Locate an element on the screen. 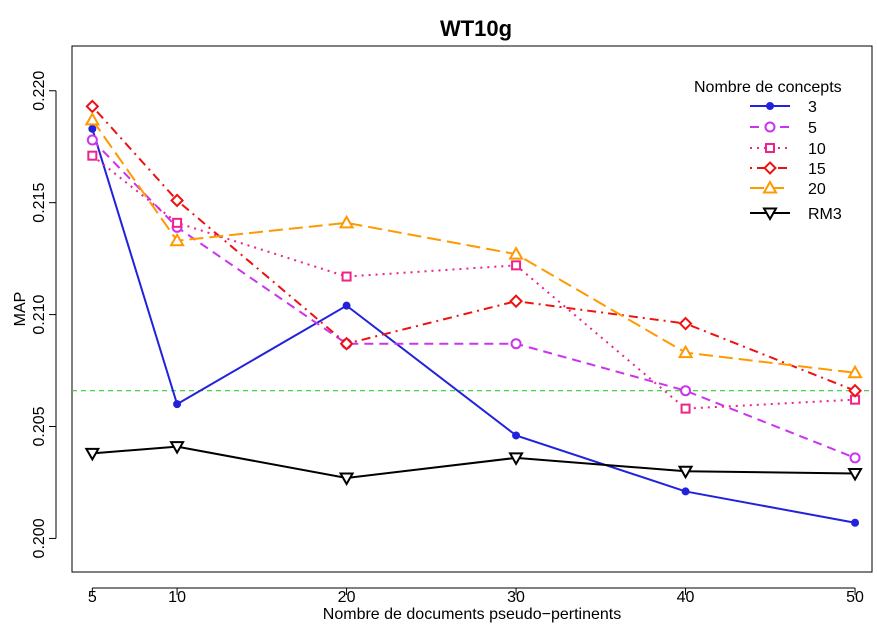 The image size is (877, 626). legend-item-20: 20 is located at coordinates (788, 188).